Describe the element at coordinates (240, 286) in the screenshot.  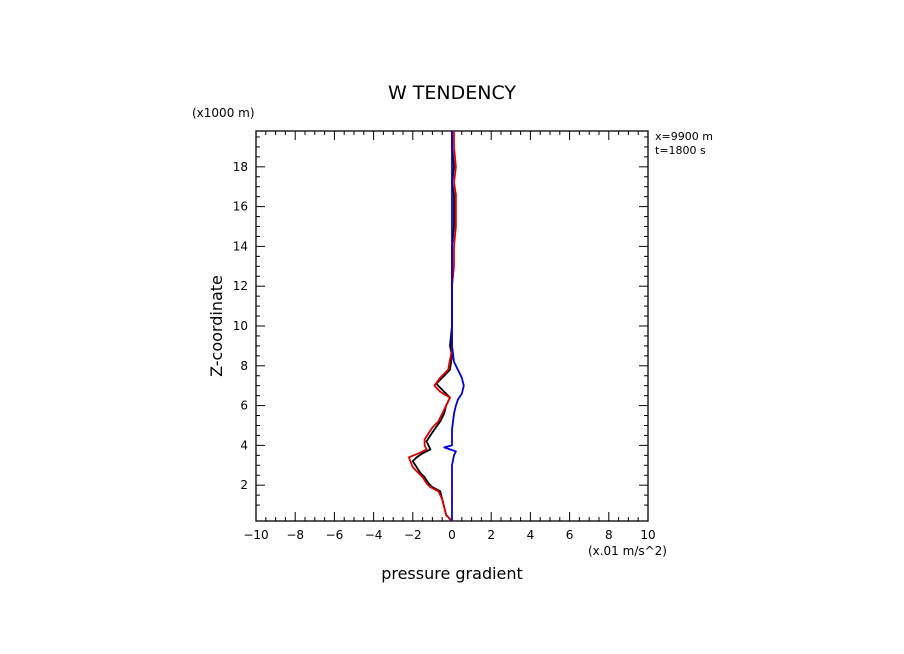
I see `y-tick-label: 12` at that location.